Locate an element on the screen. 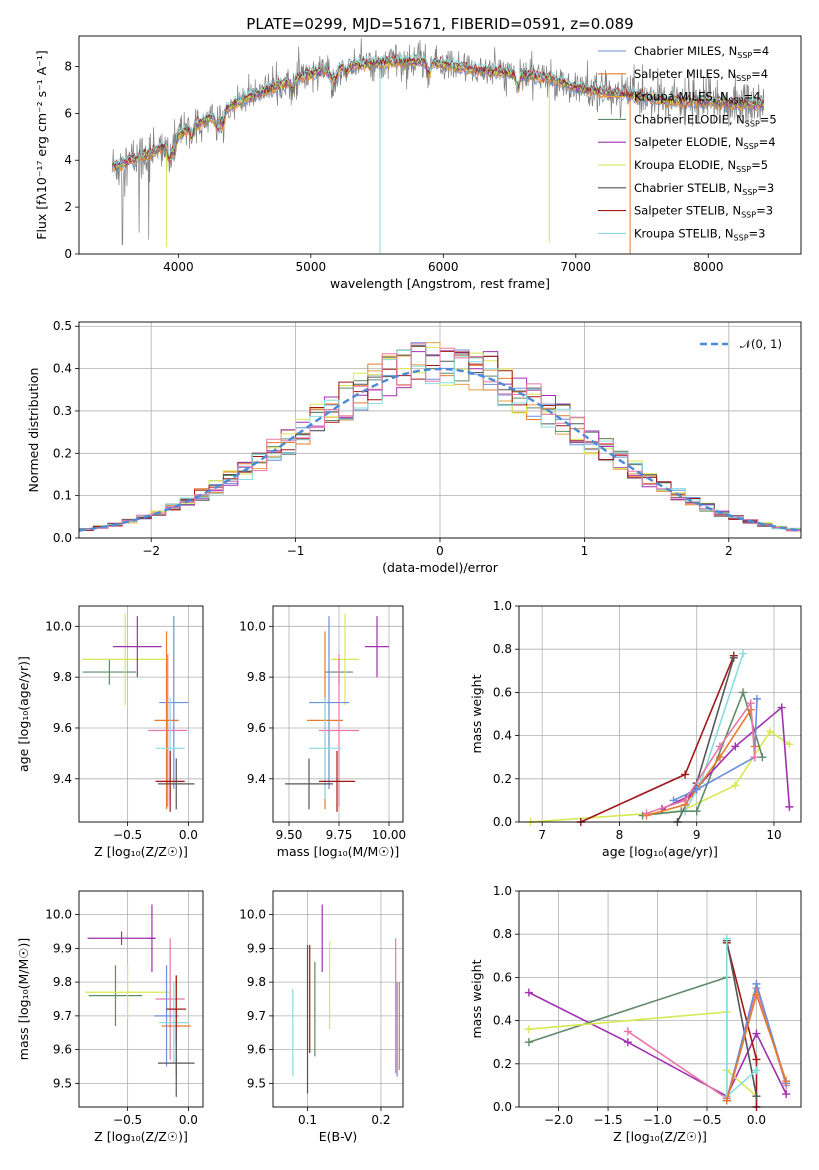 The height and width of the screenshot is (1170, 819). legend-label: Kroupa MILES, NSSP=4 is located at coordinates (697, 98).